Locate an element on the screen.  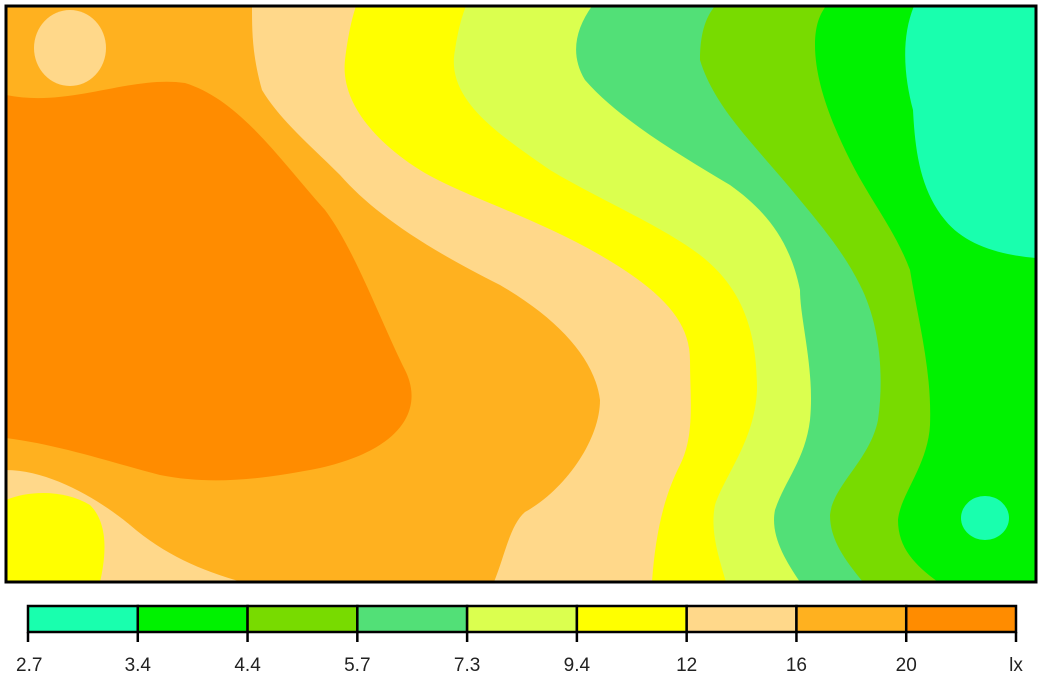
contour-band-9.4-12 is located at coordinates (55, 537).